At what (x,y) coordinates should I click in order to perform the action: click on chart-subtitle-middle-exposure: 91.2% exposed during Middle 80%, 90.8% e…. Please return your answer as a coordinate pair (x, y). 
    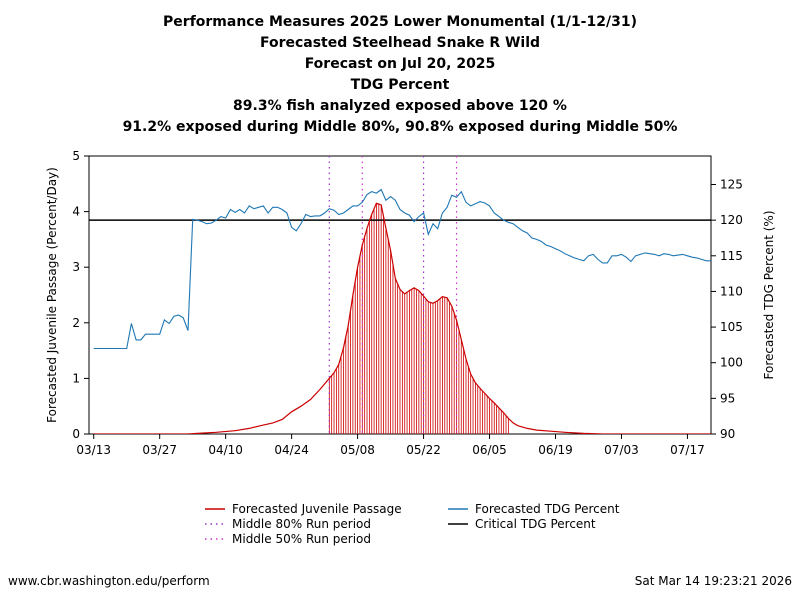
    Looking at the image, I should click on (400, 127).